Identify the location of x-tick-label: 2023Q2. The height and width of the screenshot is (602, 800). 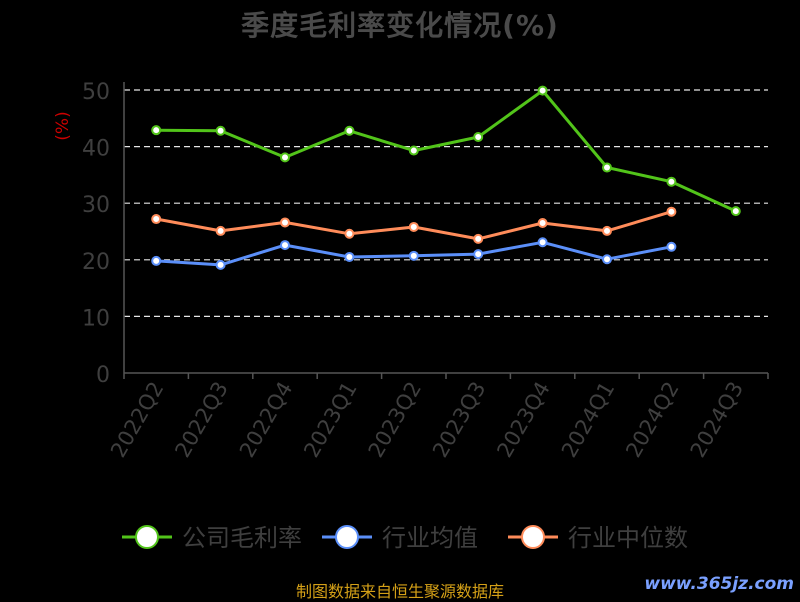
(395, 420).